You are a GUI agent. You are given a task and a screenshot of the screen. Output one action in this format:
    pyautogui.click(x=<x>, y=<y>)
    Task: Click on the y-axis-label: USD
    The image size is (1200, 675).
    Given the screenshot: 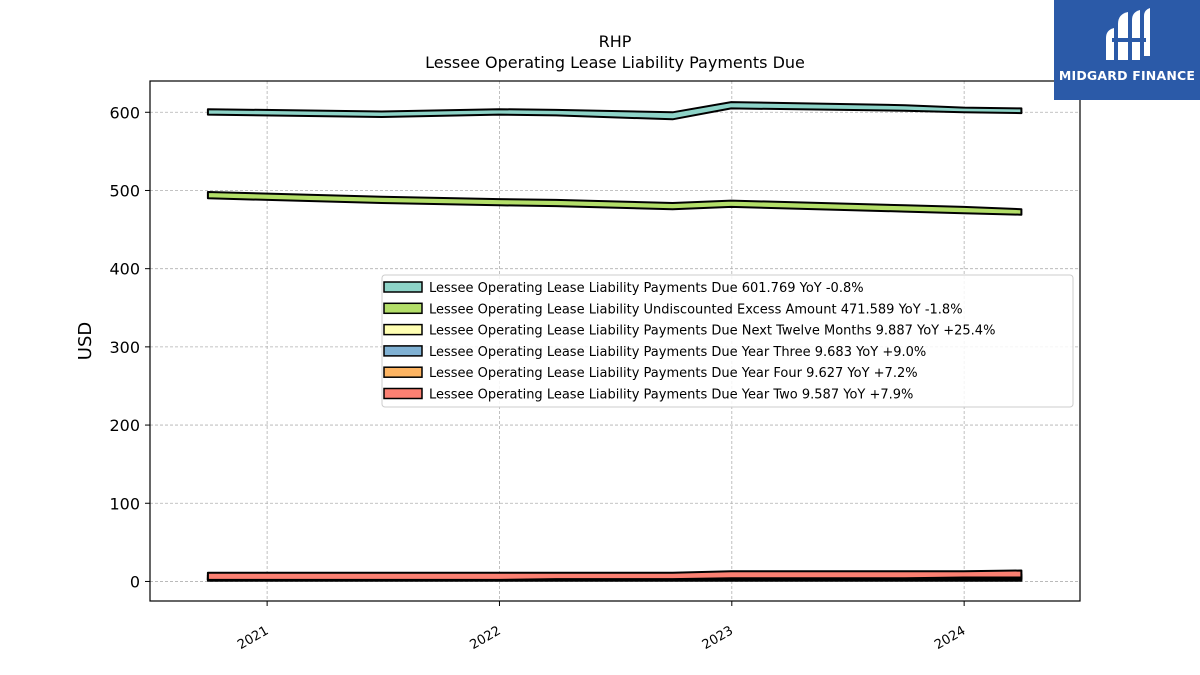 What is the action you would take?
    pyautogui.click(x=85, y=341)
    